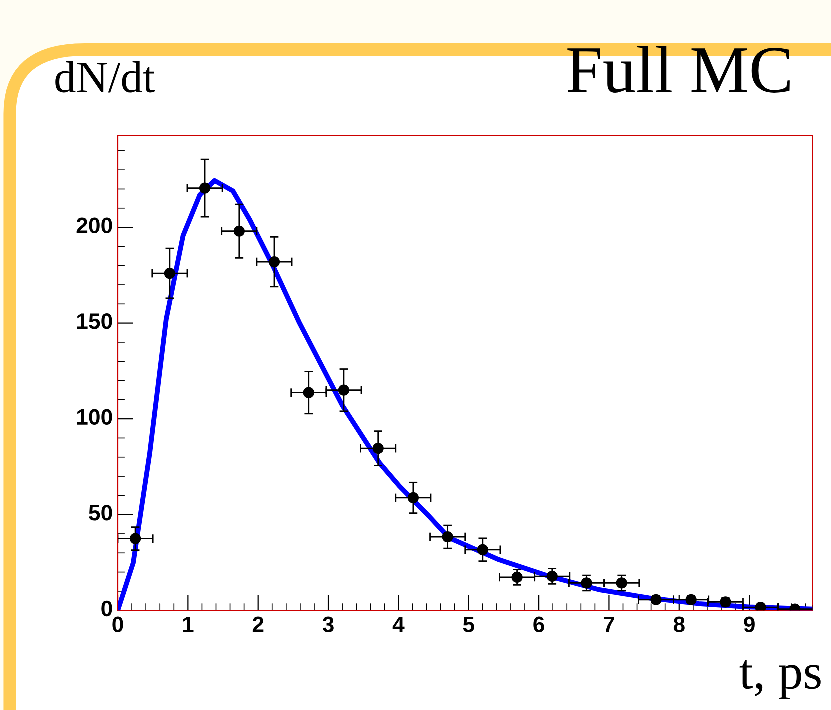  I want to click on x-tick-label: 5, so click(468, 624).